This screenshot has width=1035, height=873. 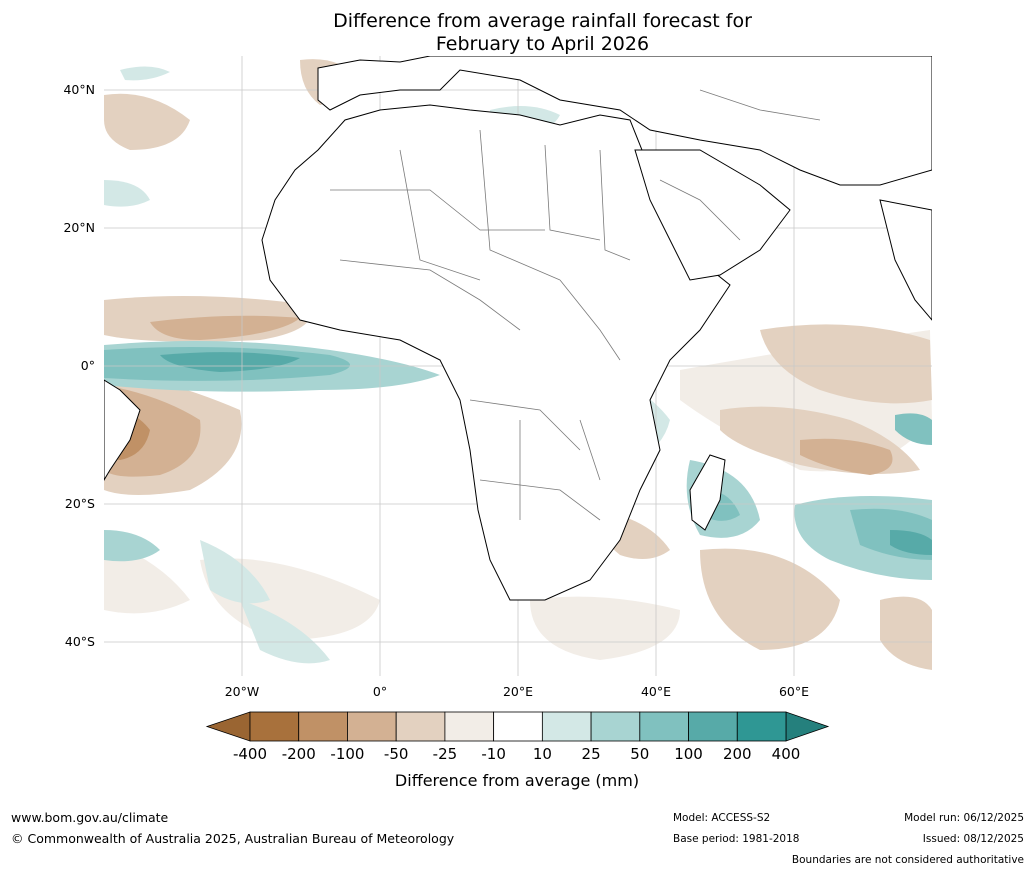 I want to click on lon-label: 20°W, so click(x=242, y=691).